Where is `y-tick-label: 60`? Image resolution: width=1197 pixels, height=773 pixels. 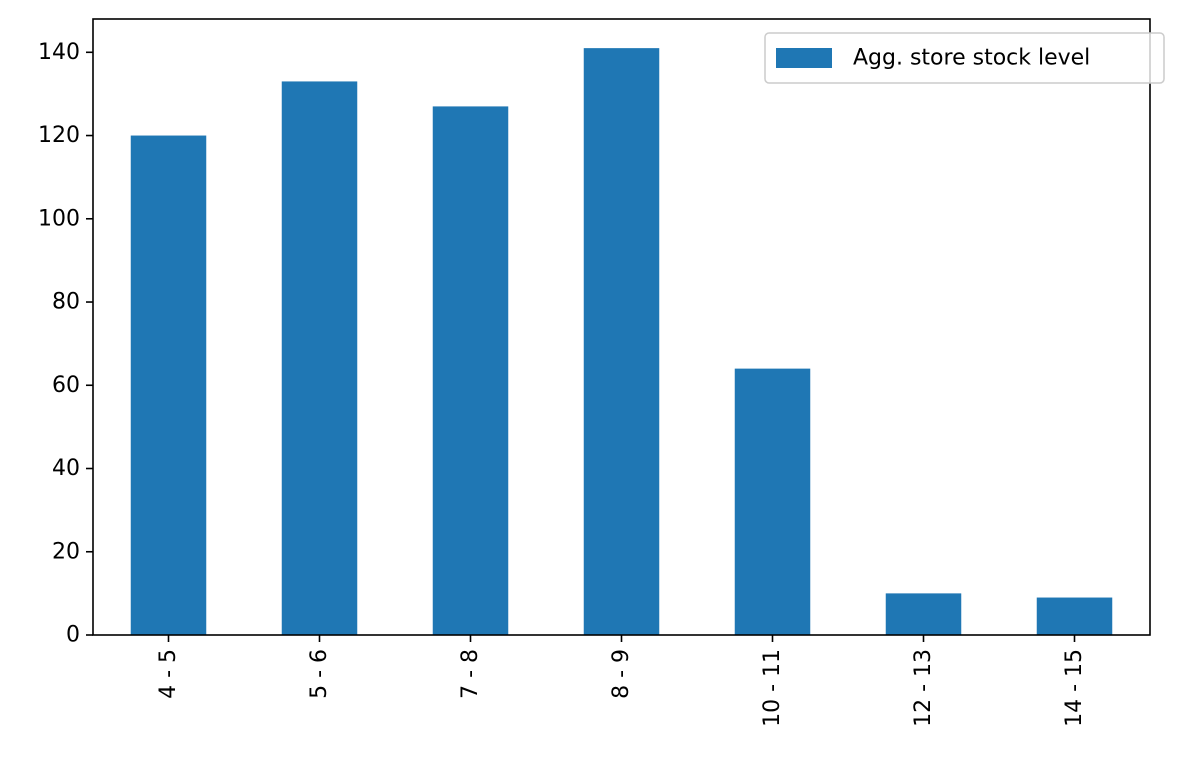
y-tick-label: 60 is located at coordinates (66, 385).